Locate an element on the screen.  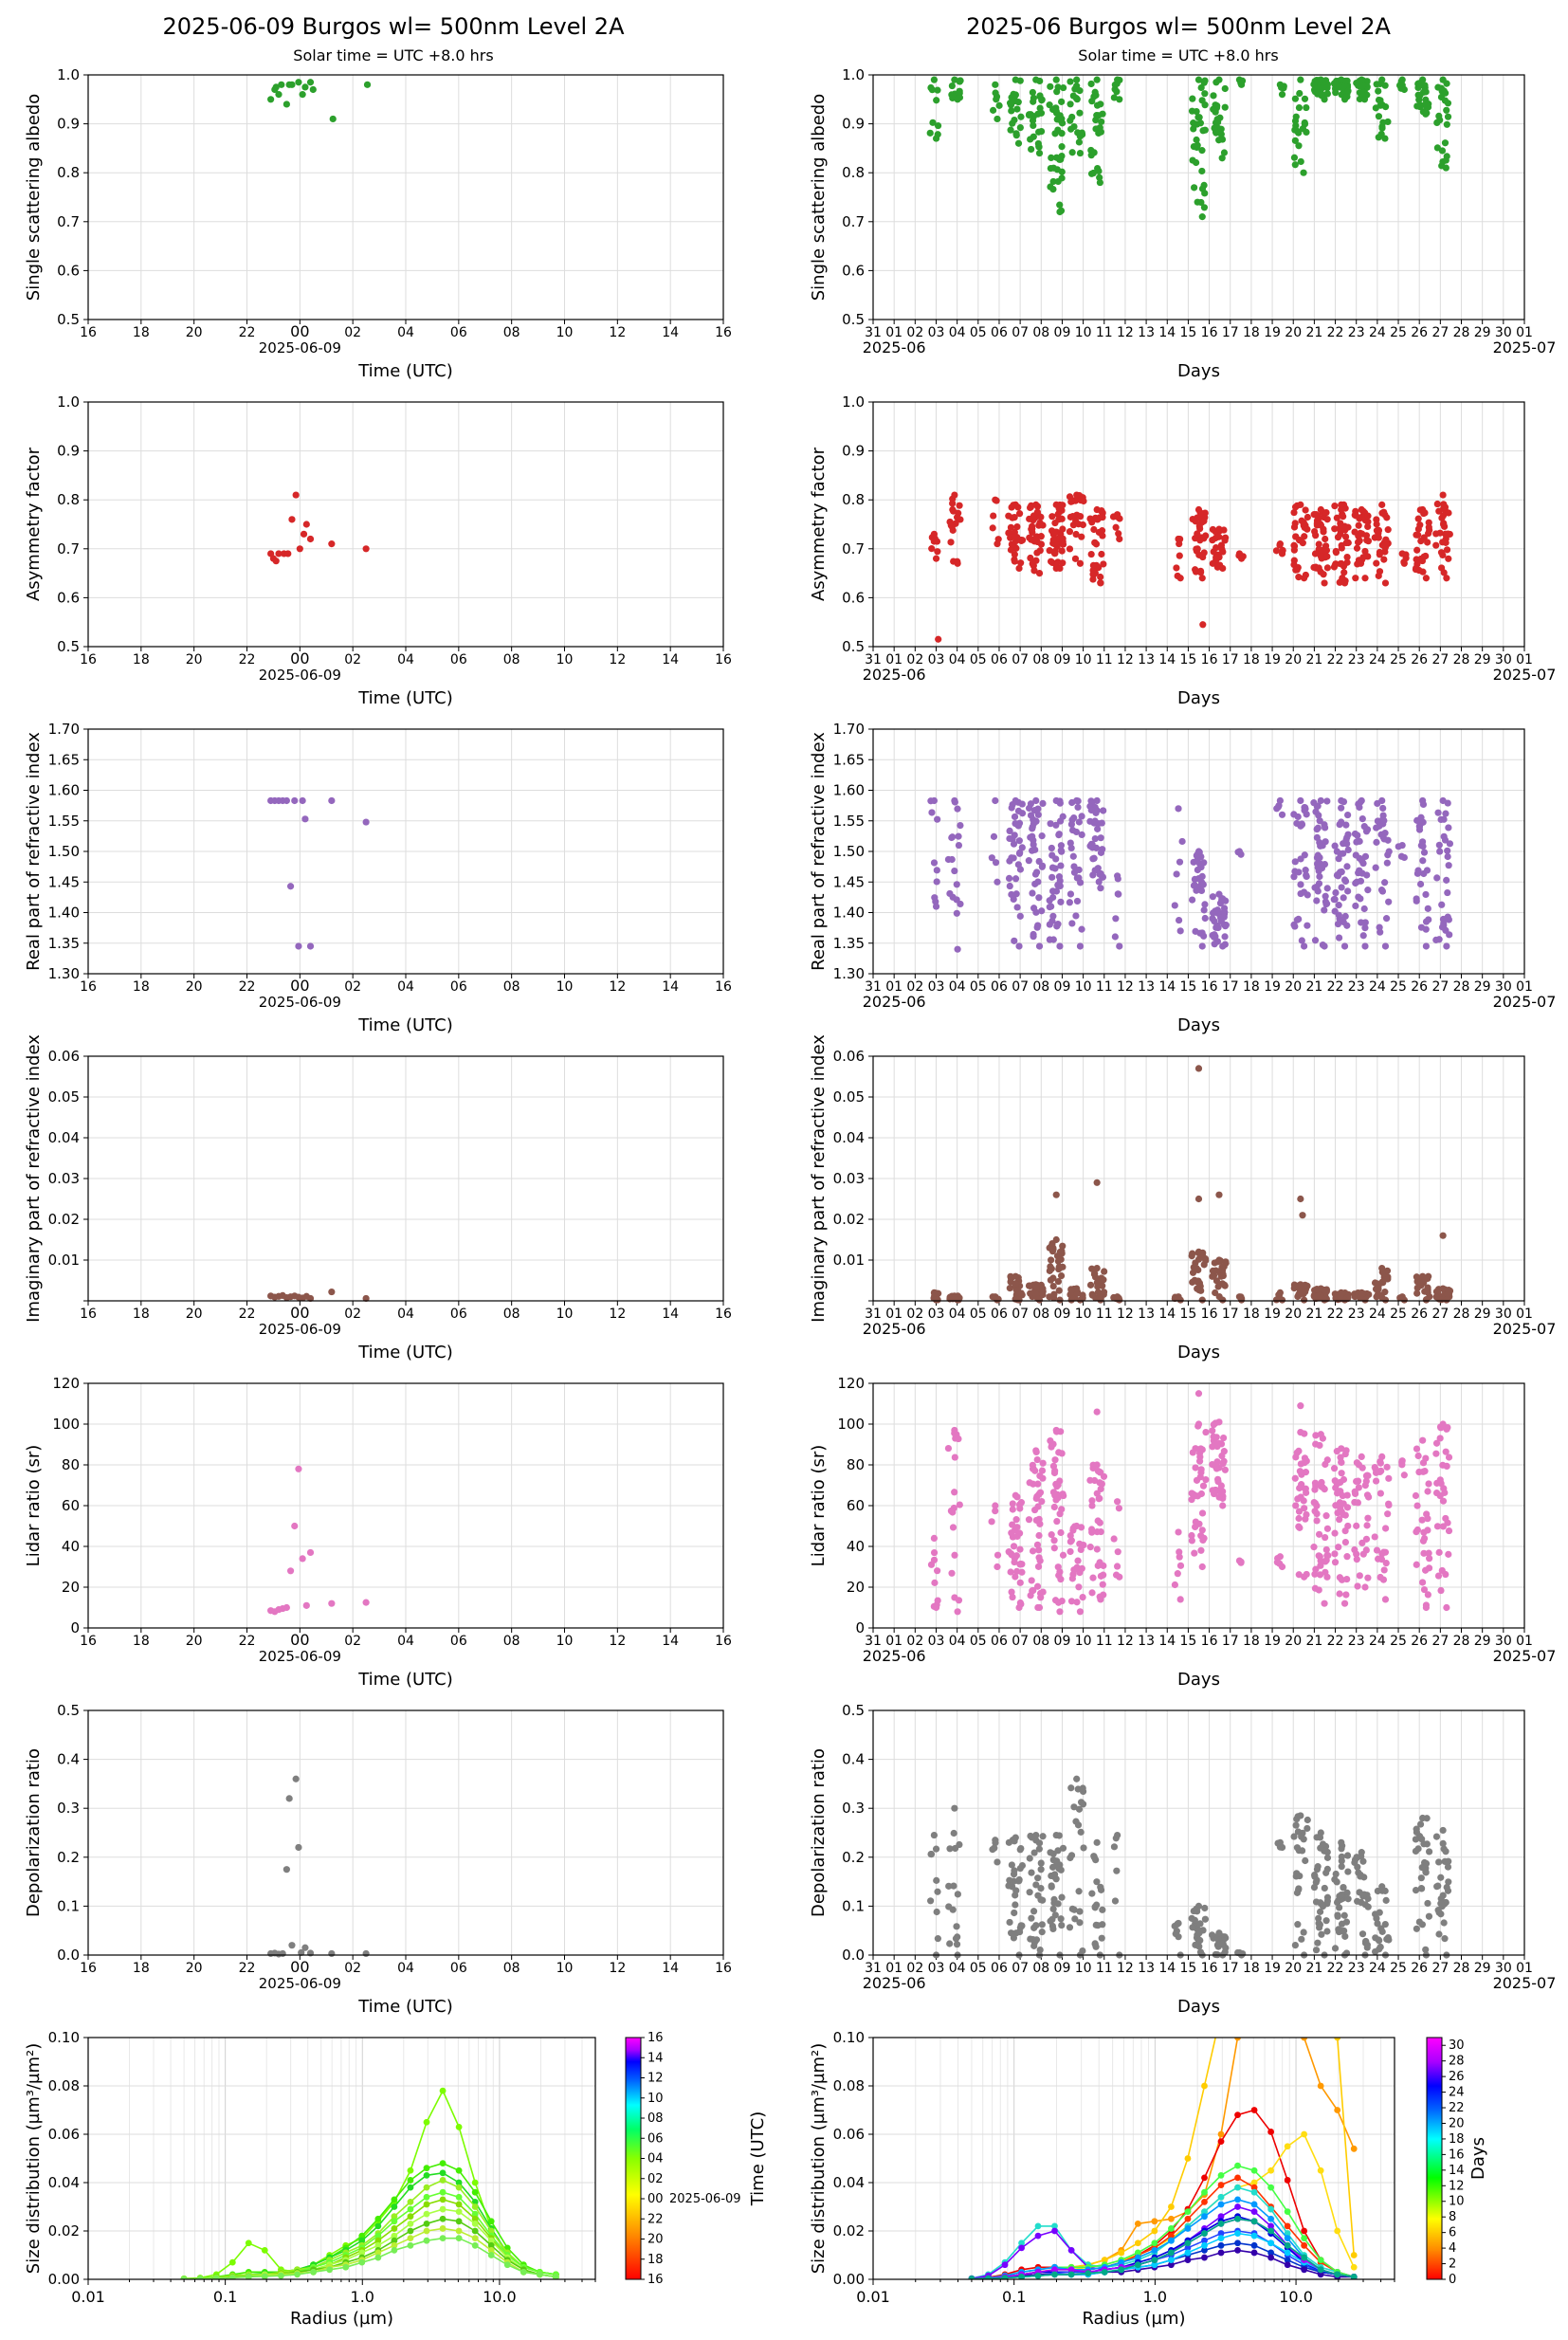
x-tick-label: 11 is located at coordinates (1104, 332).